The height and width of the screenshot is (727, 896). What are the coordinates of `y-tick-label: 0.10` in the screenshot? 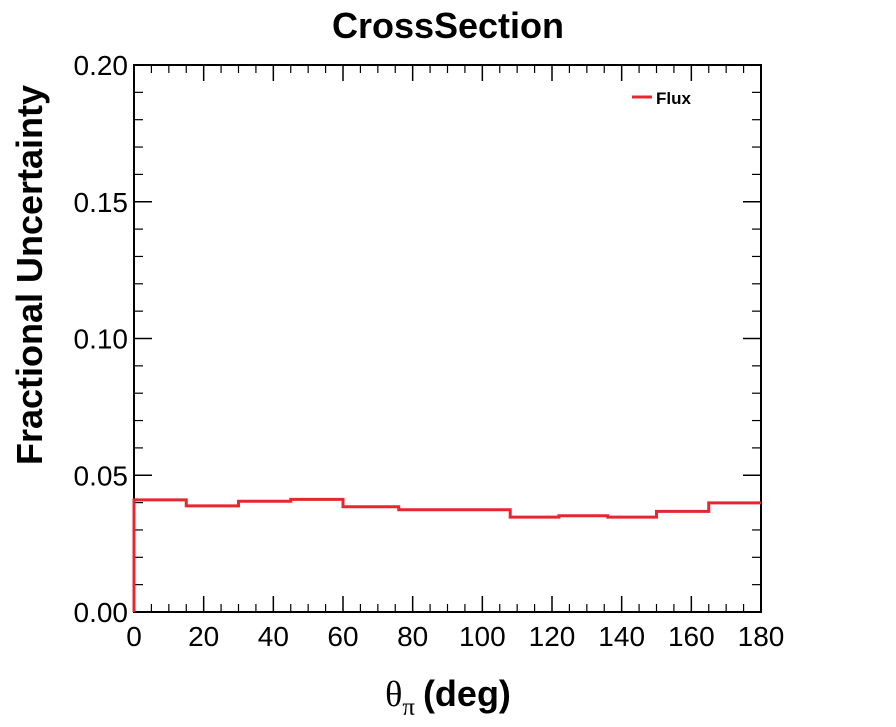 It's located at (101, 339).